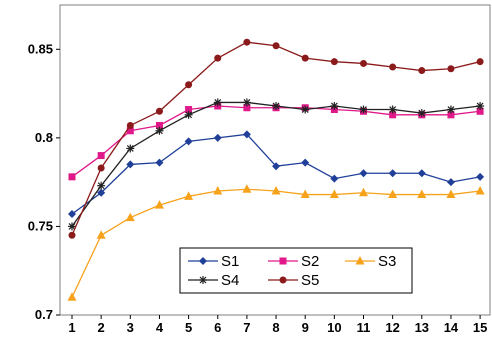 This screenshot has height=341, width=492. What do you see at coordinates (293, 280) in the screenshot?
I see `legend-item-s5: S5` at bounding box center [293, 280].